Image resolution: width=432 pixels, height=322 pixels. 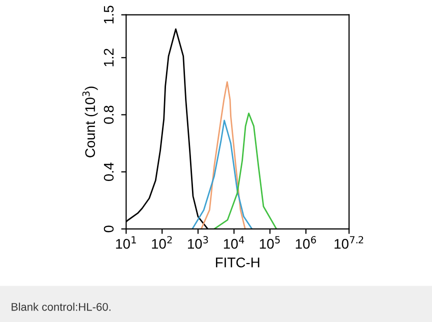 What do you see at coordinates (270, 242) in the screenshot?
I see `x-tick-label: 10$^{5}$` at bounding box center [270, 242].